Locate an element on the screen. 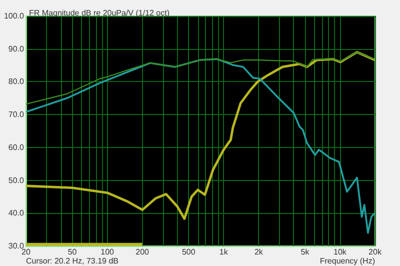  y-tick-label: 100.0 is located at coordinates (14, 16).